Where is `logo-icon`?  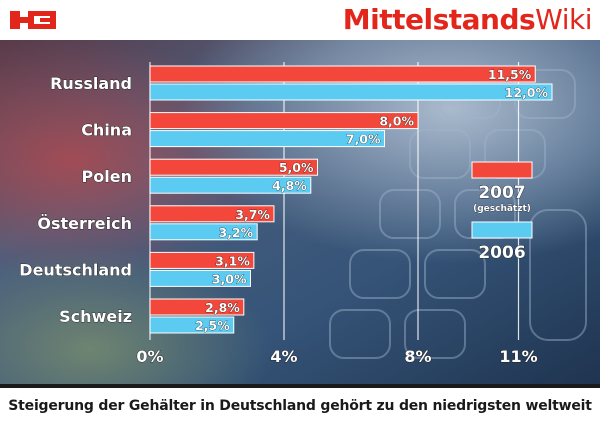 logo-icon is located at coordinates (33, 20).